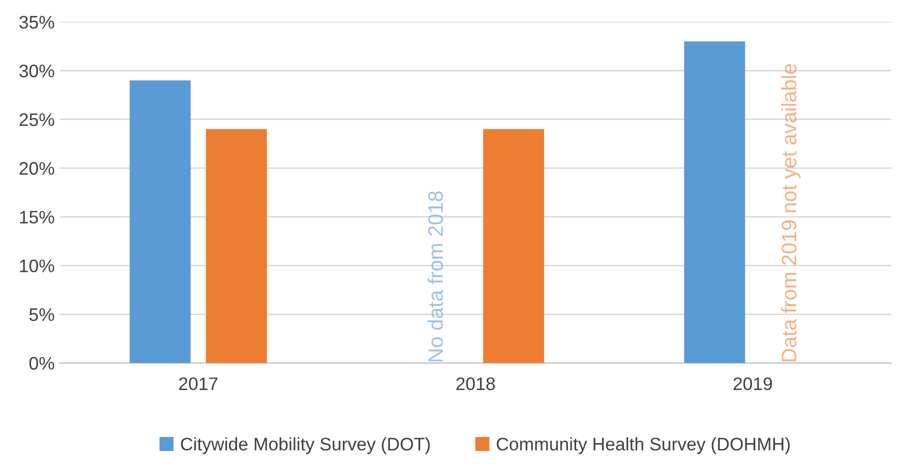  Describe the element at coordinates (37, 168) in the screenshot. I see `y-tick-label: 20%` at that location.